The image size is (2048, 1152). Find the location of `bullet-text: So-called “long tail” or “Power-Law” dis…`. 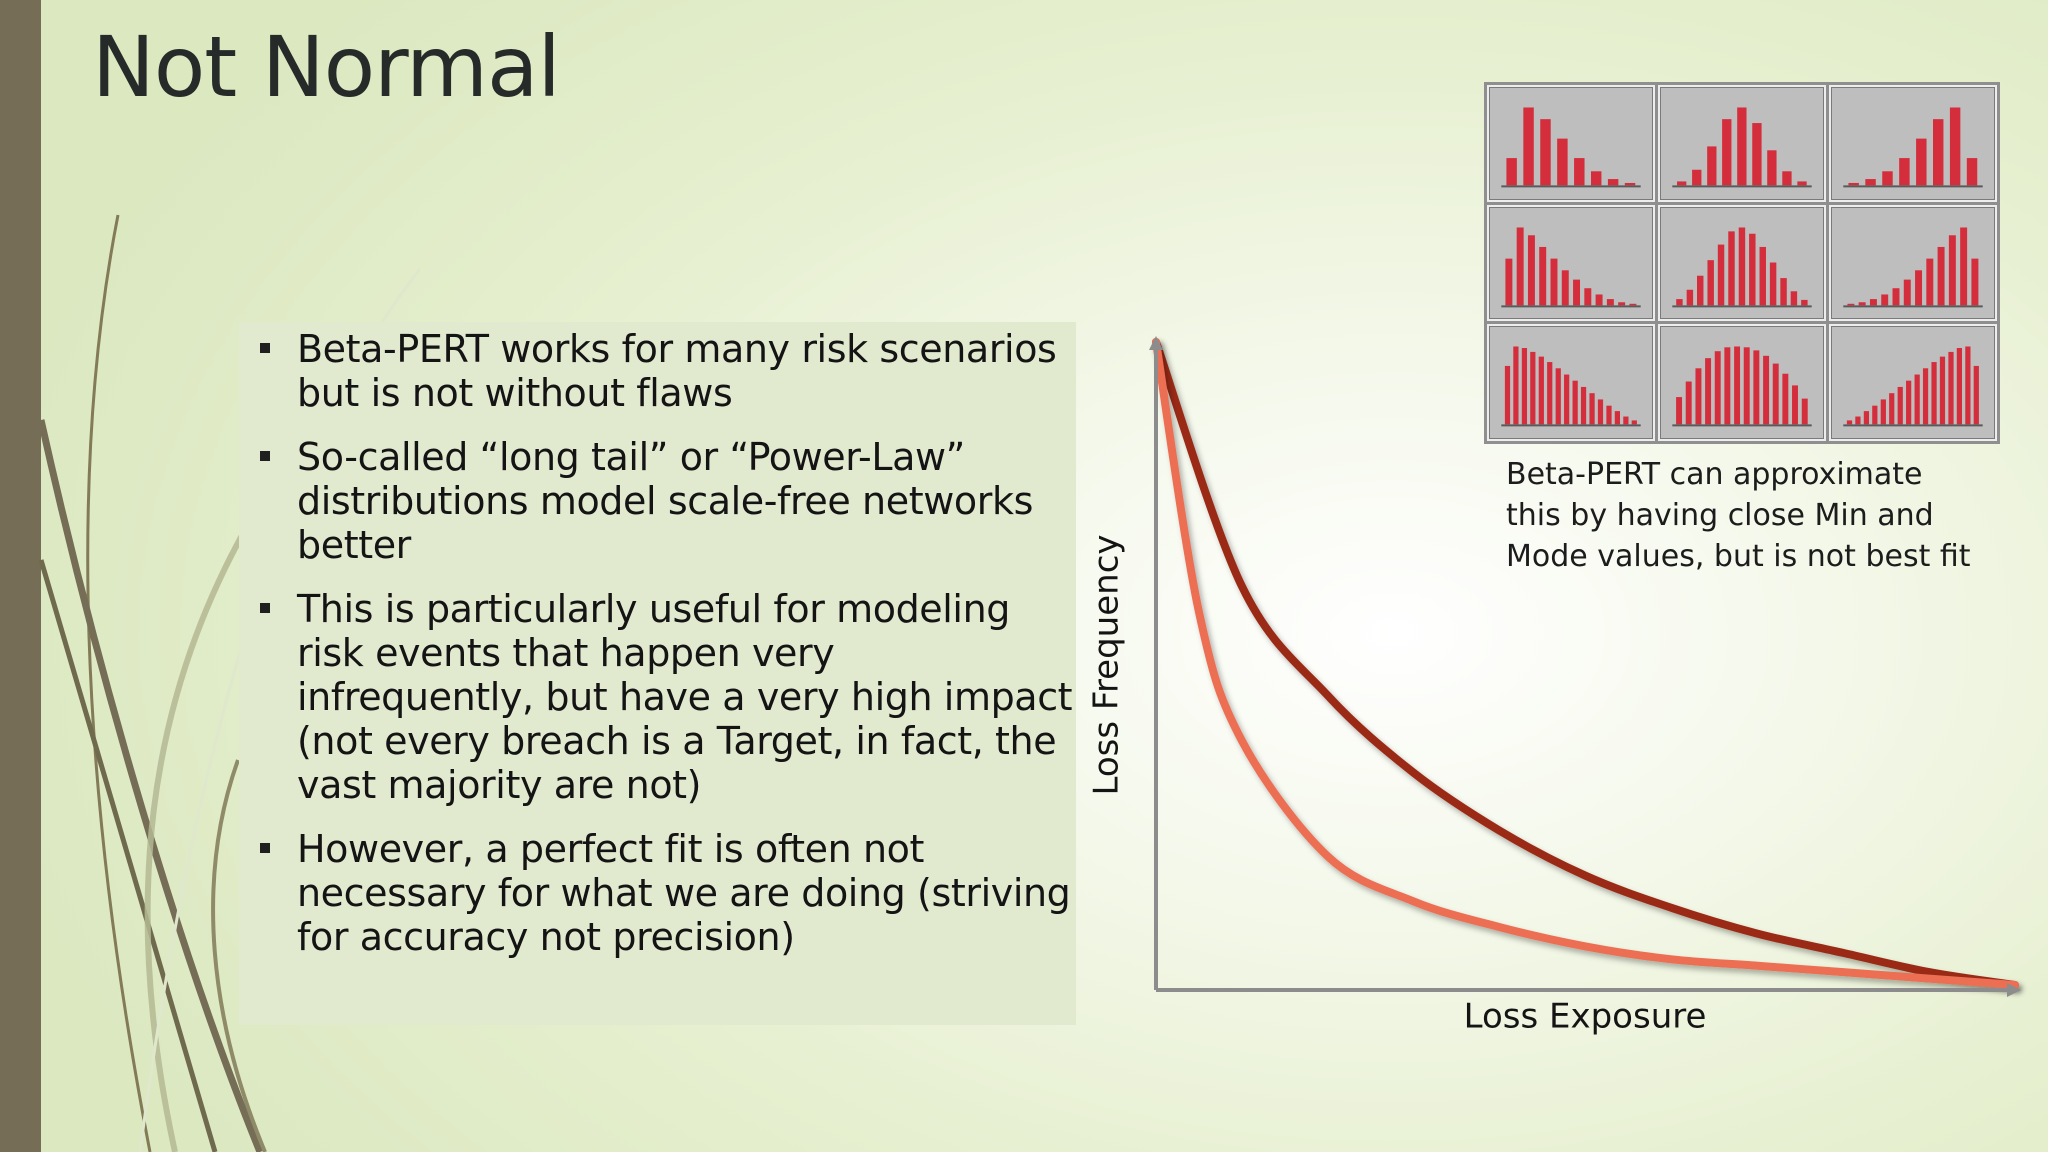

bullet-text: So-called “long tail” or “Power-Law” dis… is located at coordinates (665, 501).